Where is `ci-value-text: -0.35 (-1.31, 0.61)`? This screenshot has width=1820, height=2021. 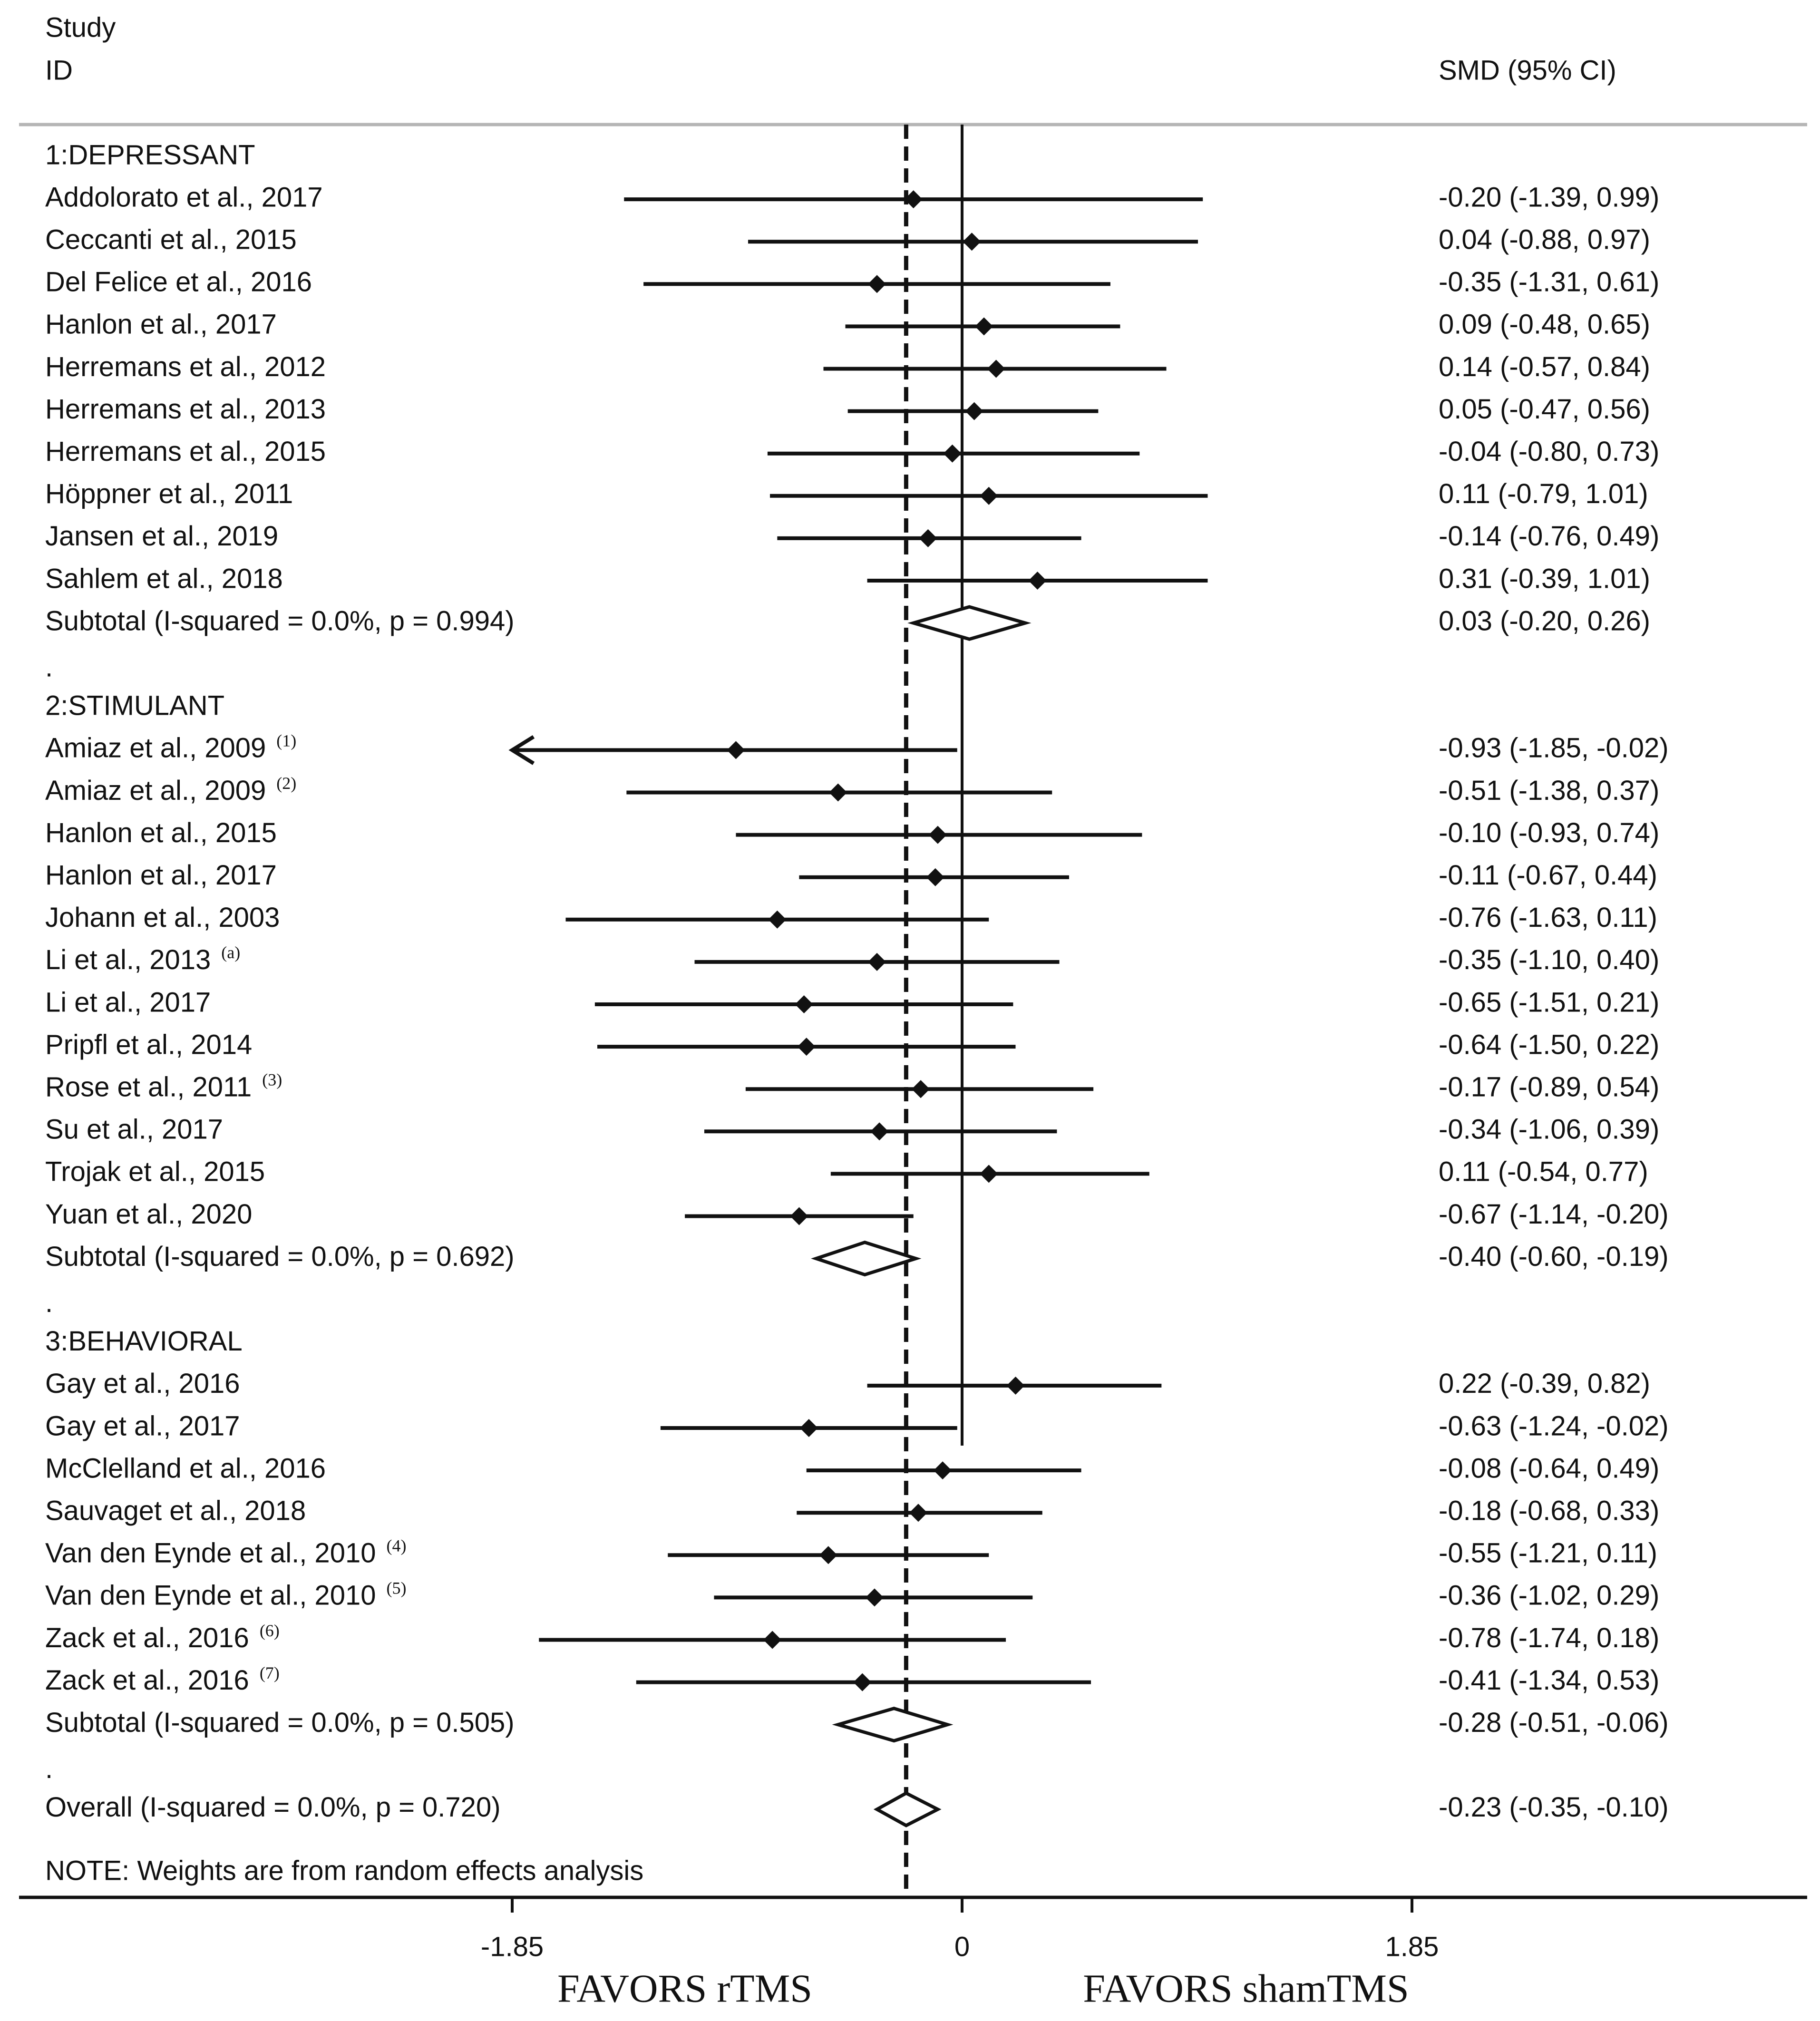 ci-value-text: -0.35 (-1.31, 0.61) is located at coordinates (1549, 282).